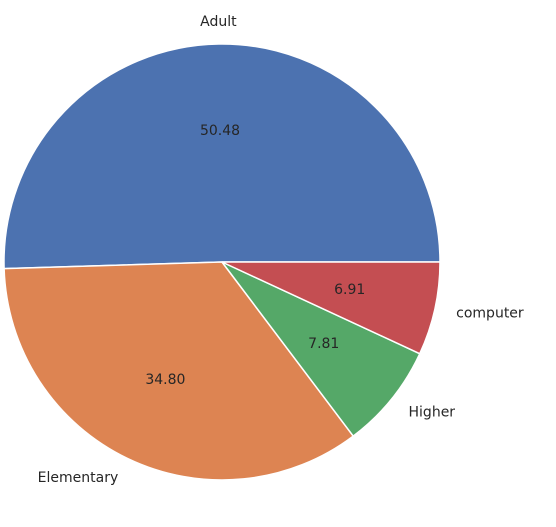  What do you see at coordinates (349, 290) in the screenshot?
I see `value-label-computer: 6.91` at bounding box center [349, 290].